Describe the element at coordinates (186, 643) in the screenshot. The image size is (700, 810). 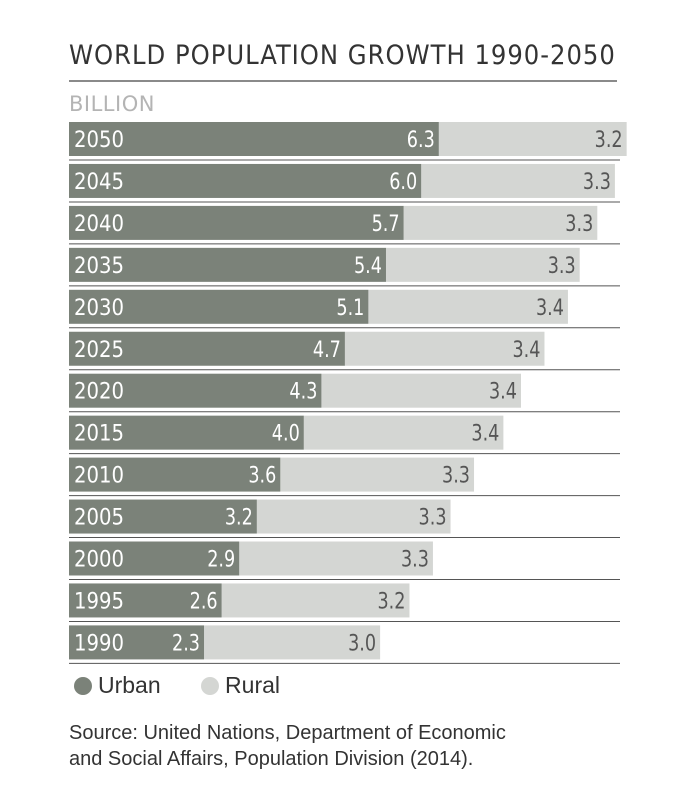
I see `urban-value-label: 2.3` at that location.